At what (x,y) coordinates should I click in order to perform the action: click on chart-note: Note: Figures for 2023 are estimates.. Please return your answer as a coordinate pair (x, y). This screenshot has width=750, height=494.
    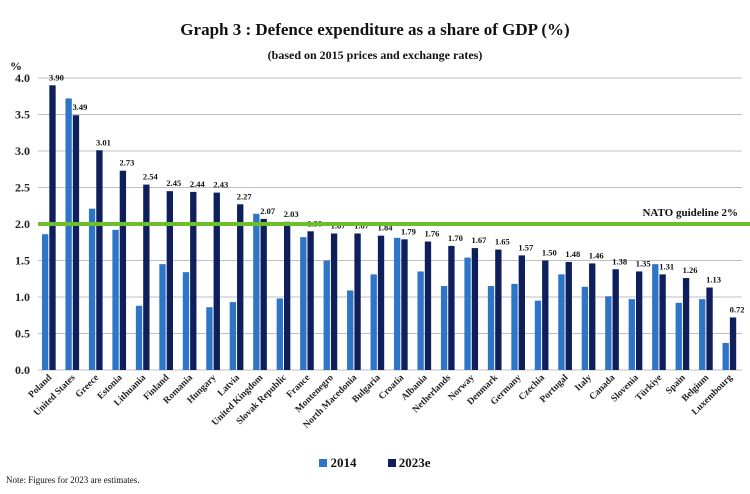
    Looking at the image, I should click on (73, 480).